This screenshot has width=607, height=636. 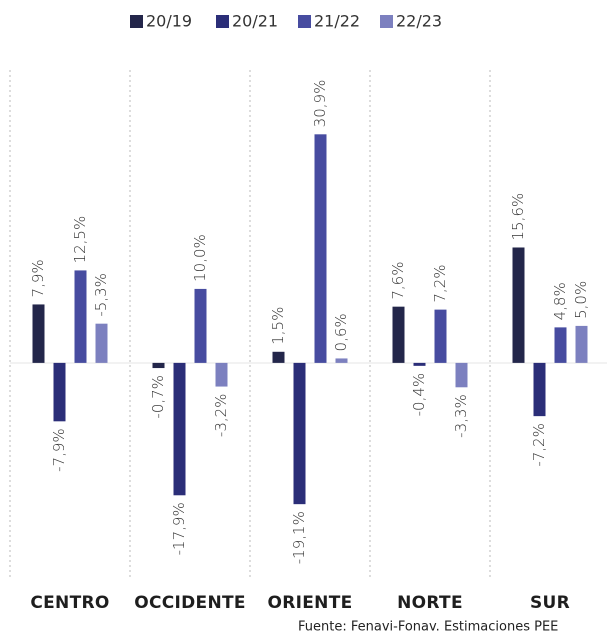 I want to click on value-label: 7,6%, so click(x=398, y=281).